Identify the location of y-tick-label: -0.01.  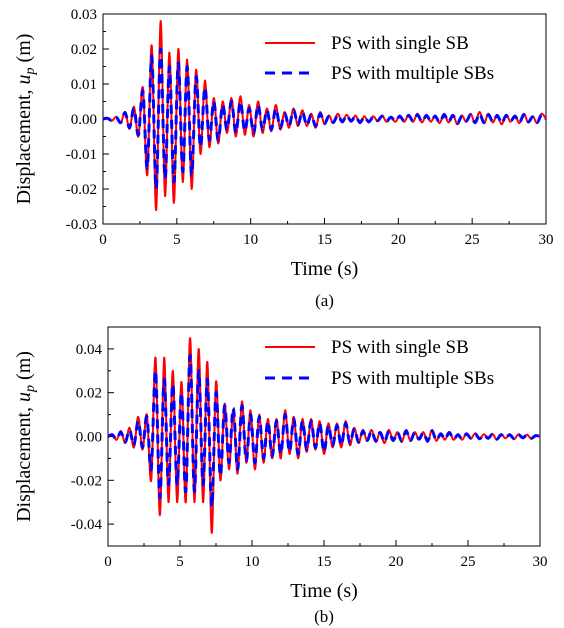
(81, 155).